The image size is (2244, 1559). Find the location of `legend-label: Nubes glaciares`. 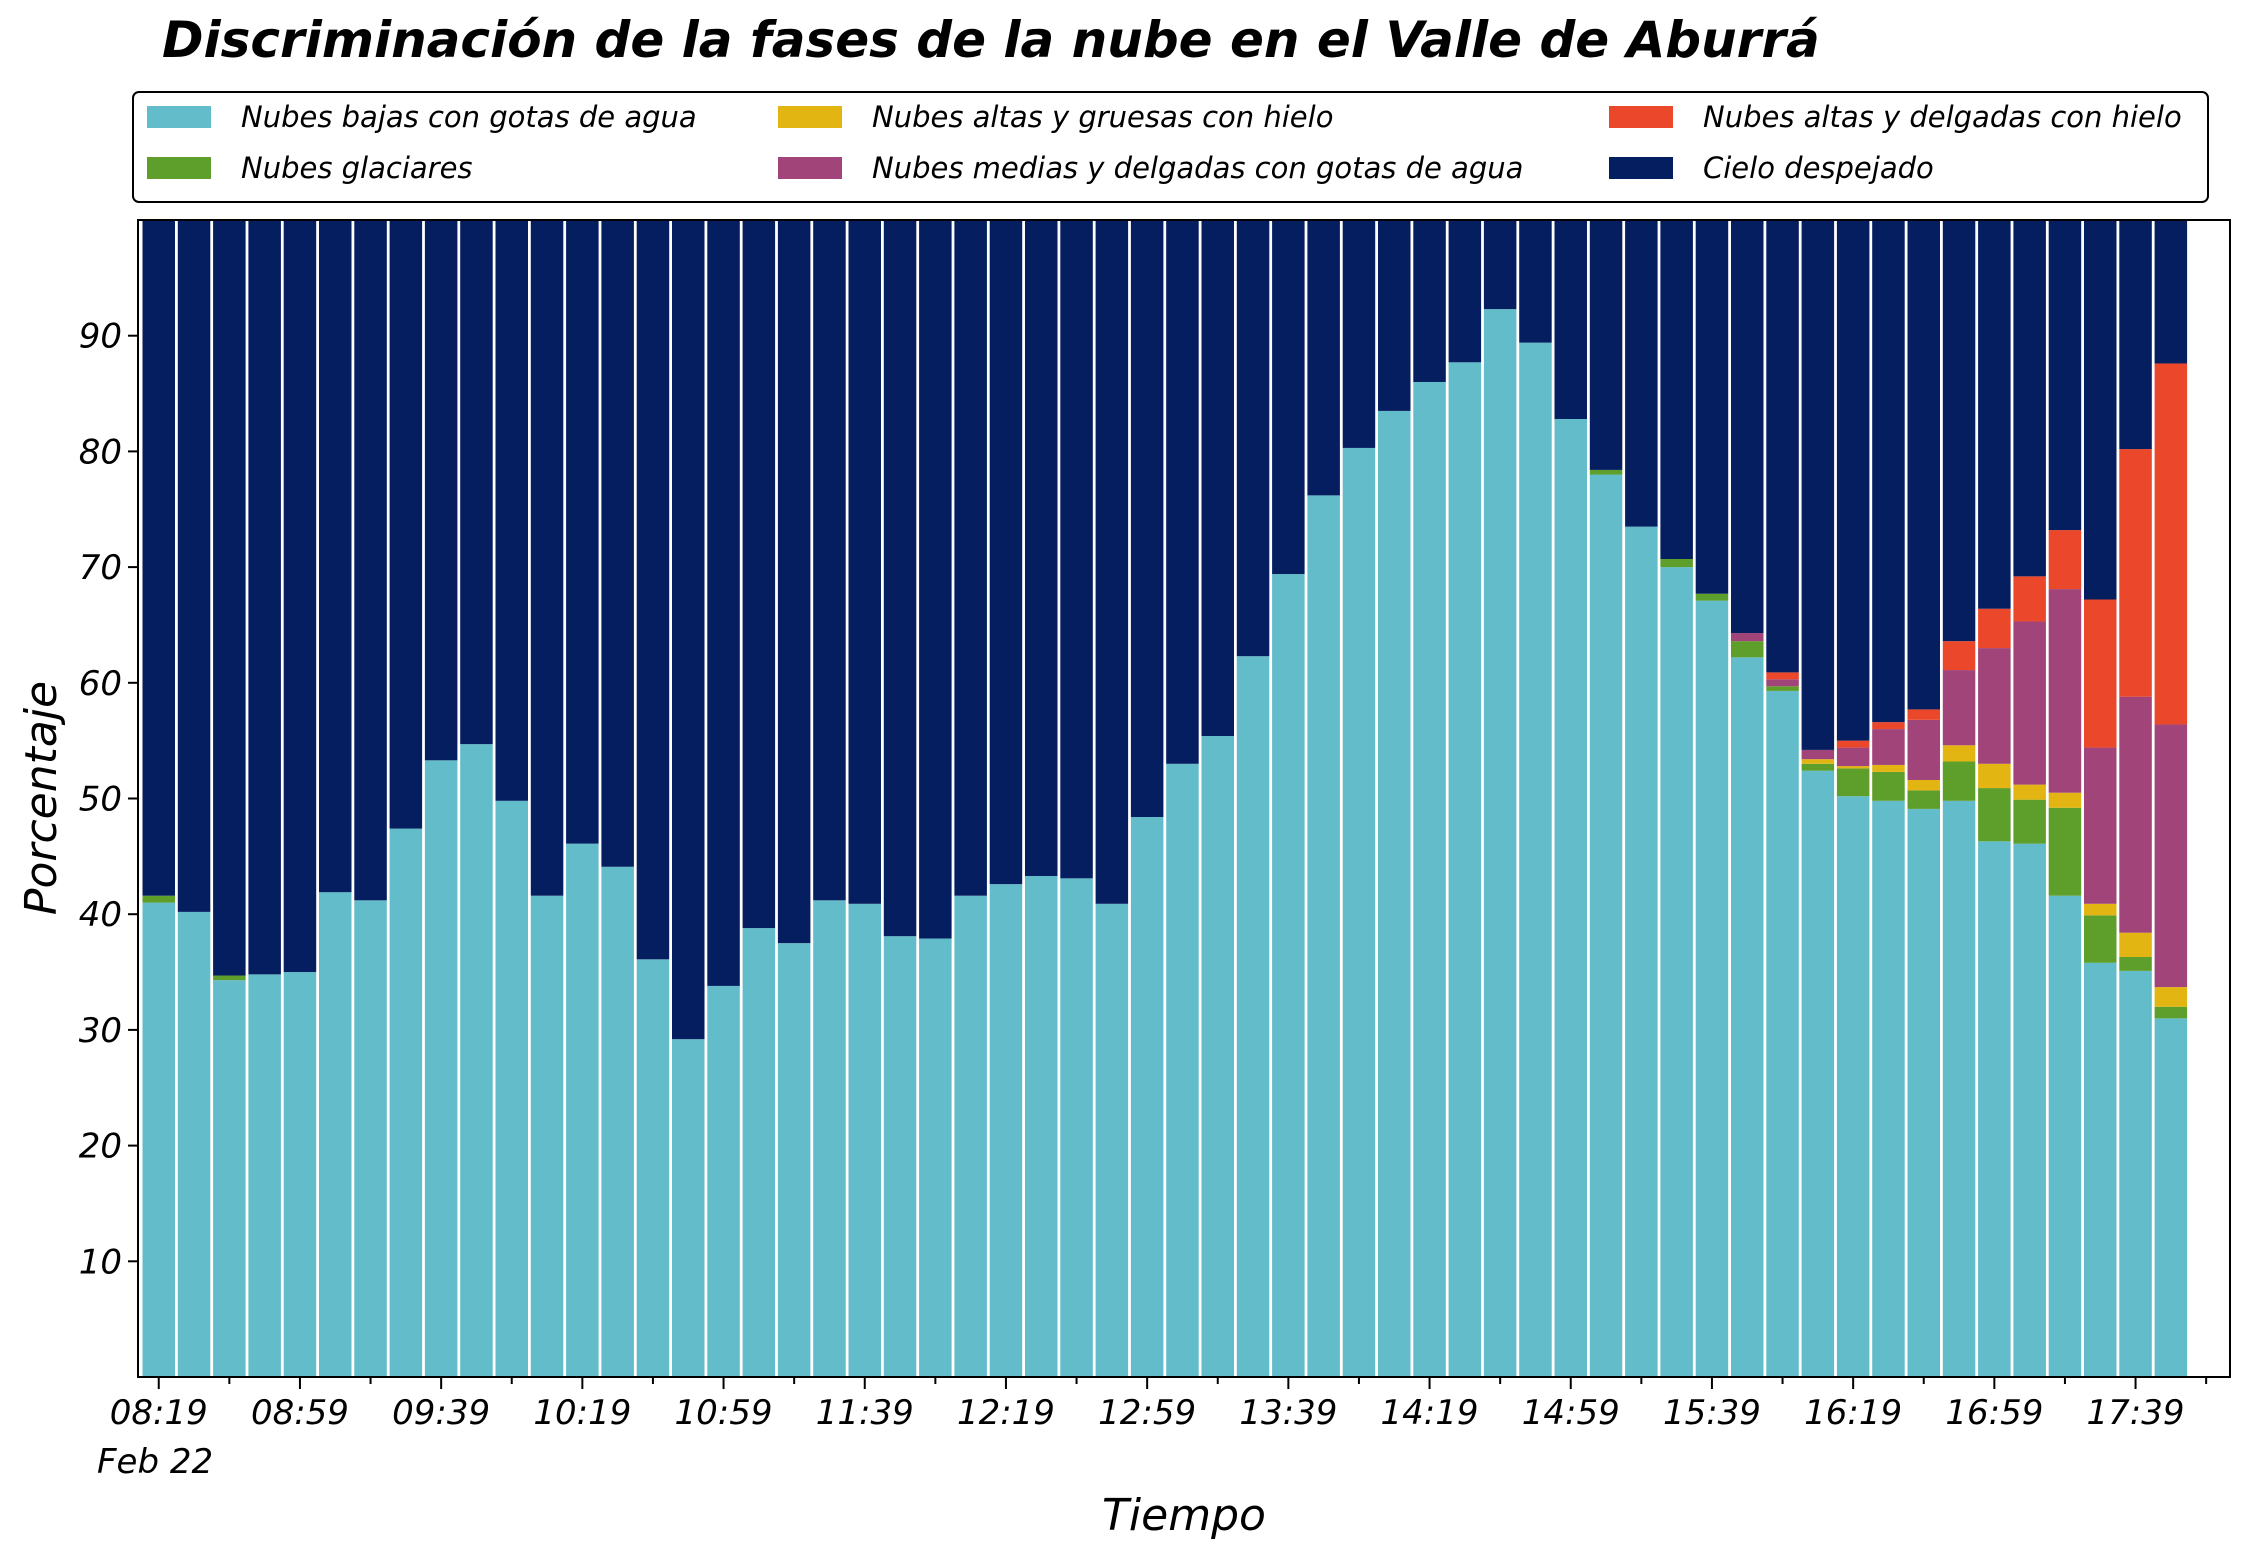

legend-label: Nubes glaciares is located at coordinates (357, 168).